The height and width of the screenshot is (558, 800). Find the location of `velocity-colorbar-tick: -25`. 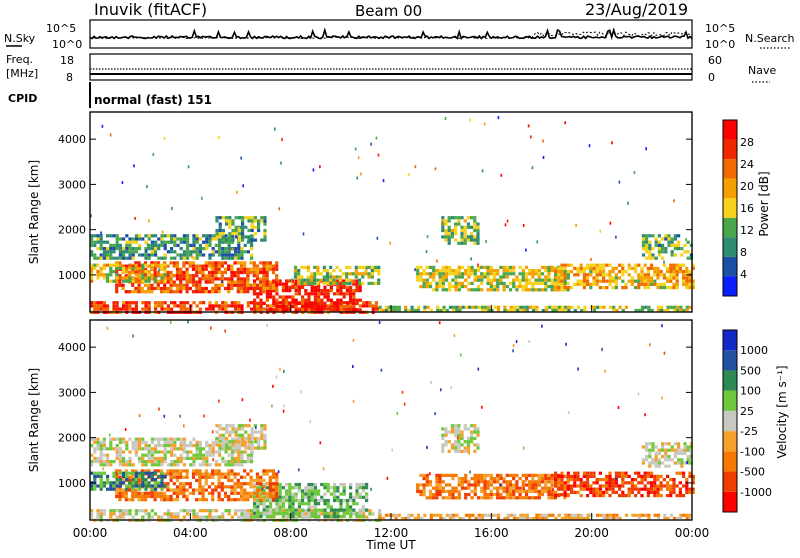

velocity-colorbar-tick: -25 is located at coordinates (749, 431).